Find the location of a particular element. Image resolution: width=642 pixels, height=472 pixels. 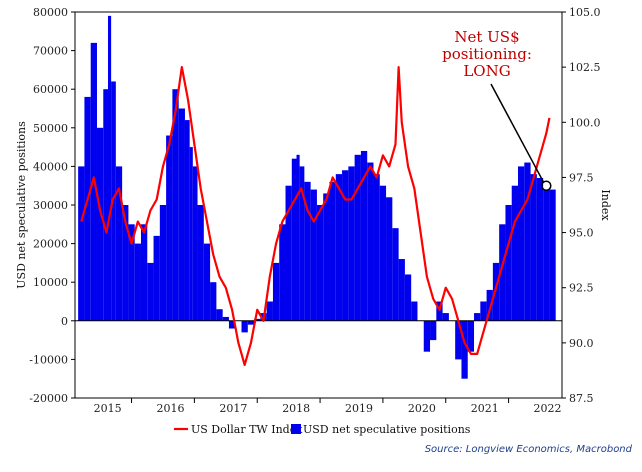

left-tick-label: 40000 is located at coordinates (50, 166).